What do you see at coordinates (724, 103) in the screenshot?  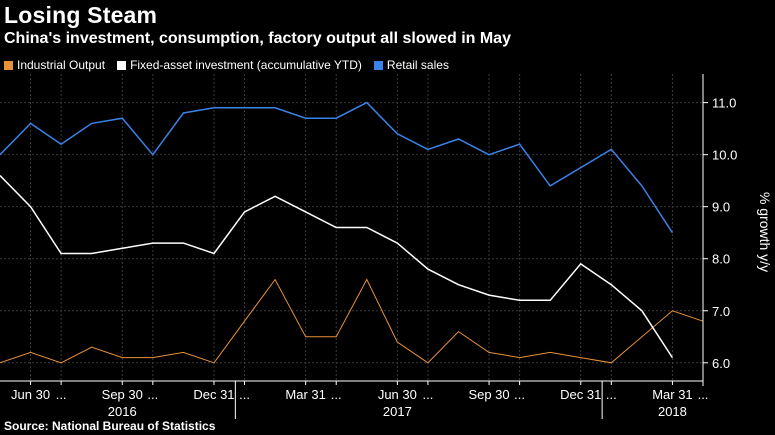 I see `y-tick-label: 11.0` at bounding box center [724, 103].